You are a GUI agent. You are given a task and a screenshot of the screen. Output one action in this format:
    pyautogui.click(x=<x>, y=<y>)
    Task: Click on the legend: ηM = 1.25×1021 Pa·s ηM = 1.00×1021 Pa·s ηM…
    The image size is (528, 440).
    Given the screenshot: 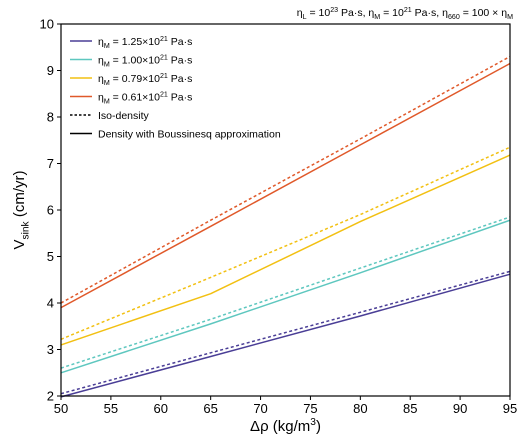 What is the action you would take?
    pyautogui.click(x=175, y=88)
    